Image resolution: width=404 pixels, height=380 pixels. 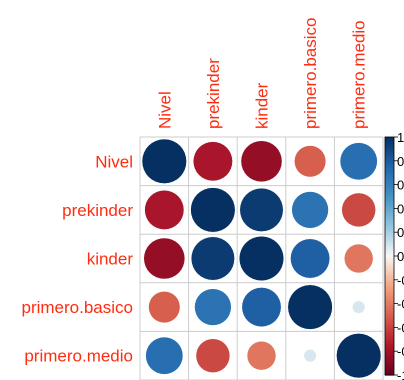 I want to click on corr-circle-kinder-prekinder, so click(x=212, y=258).